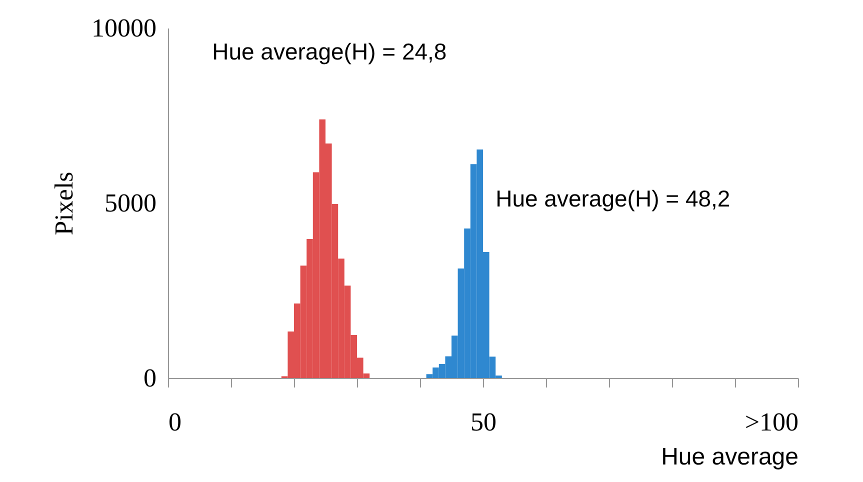 The width and height of the screenshot is (863, 482). Describe the element at coordinates (613, 199) in the screenshot. I see `annotation: Hue average(H) = 48,2` at that location.